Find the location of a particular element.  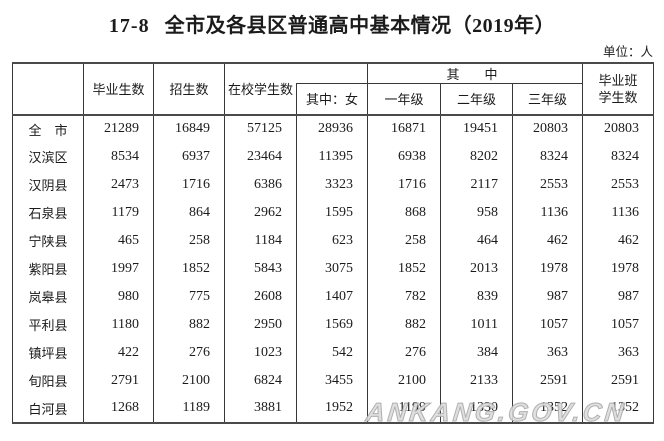

value-cell: 464 is located at coordinates (476, 240).